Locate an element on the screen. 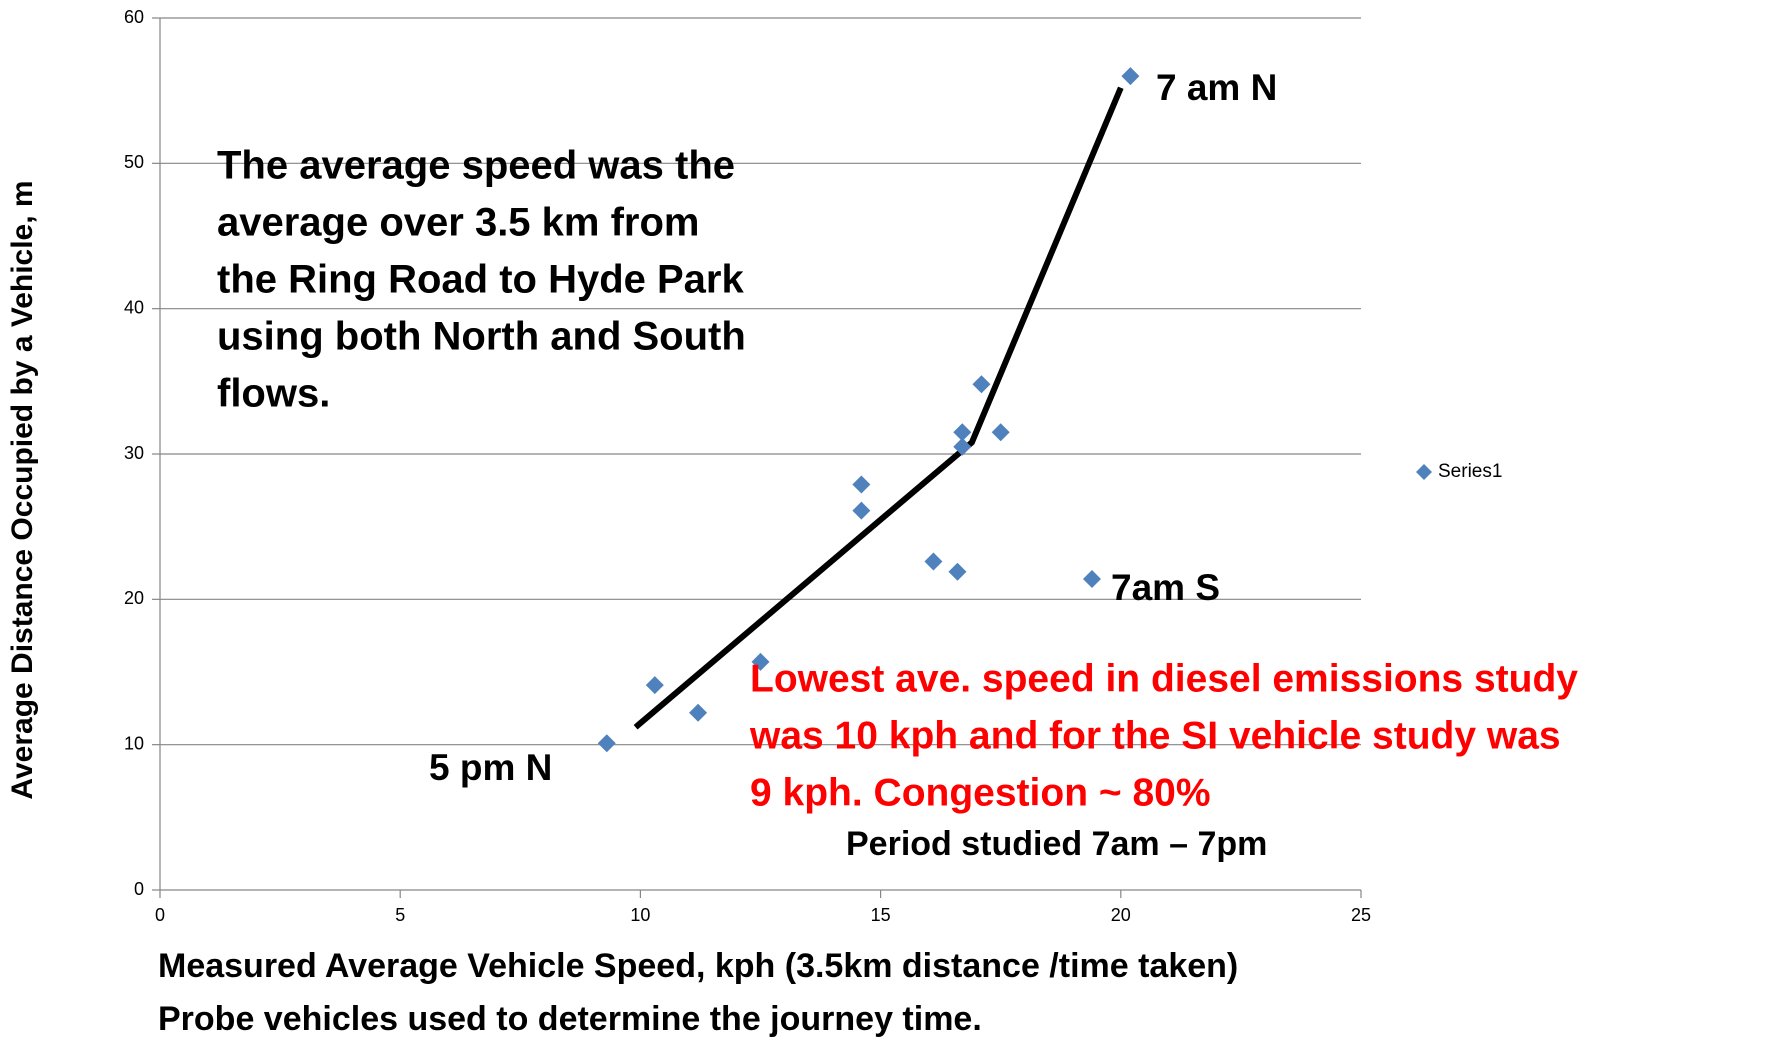 The width and height of the screenshot is (1768, 1045). x-tick-label: 25 is located at coordinates (1361, 915).